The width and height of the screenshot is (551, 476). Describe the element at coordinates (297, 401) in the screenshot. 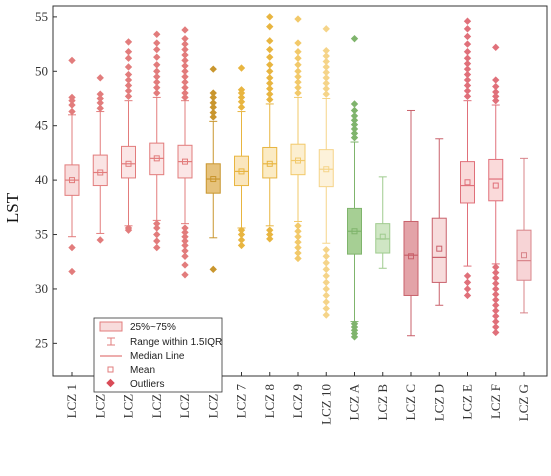

I see `x-tick-label: LCZ 9` at that location.